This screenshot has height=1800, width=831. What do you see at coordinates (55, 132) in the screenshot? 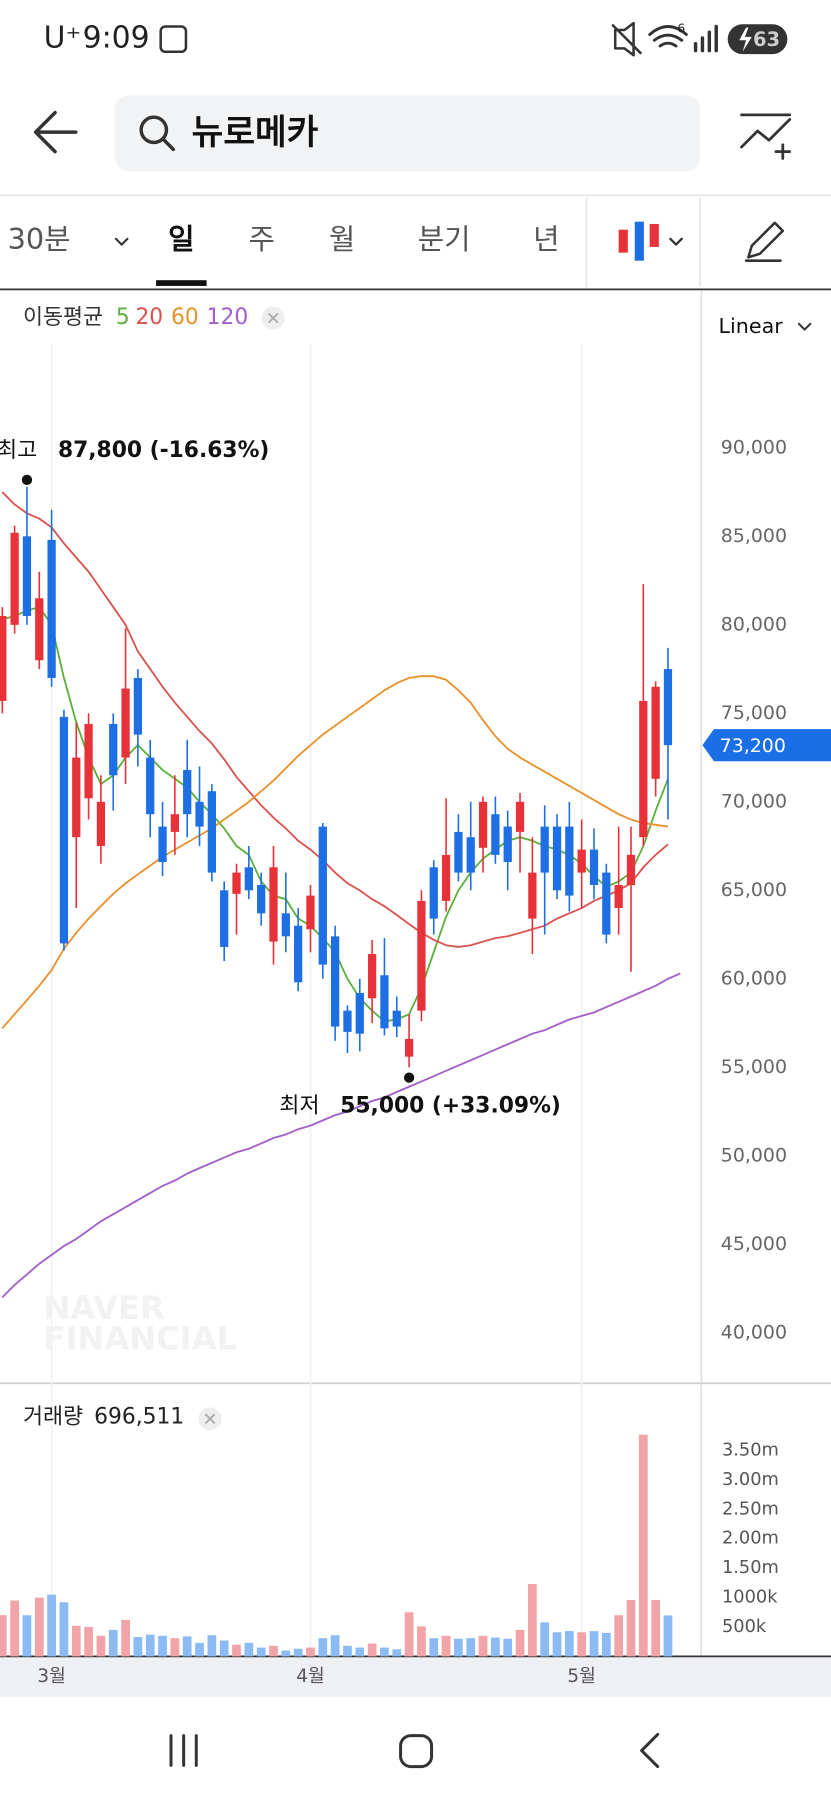
I see `back-button` at bounding box center [55, 132].